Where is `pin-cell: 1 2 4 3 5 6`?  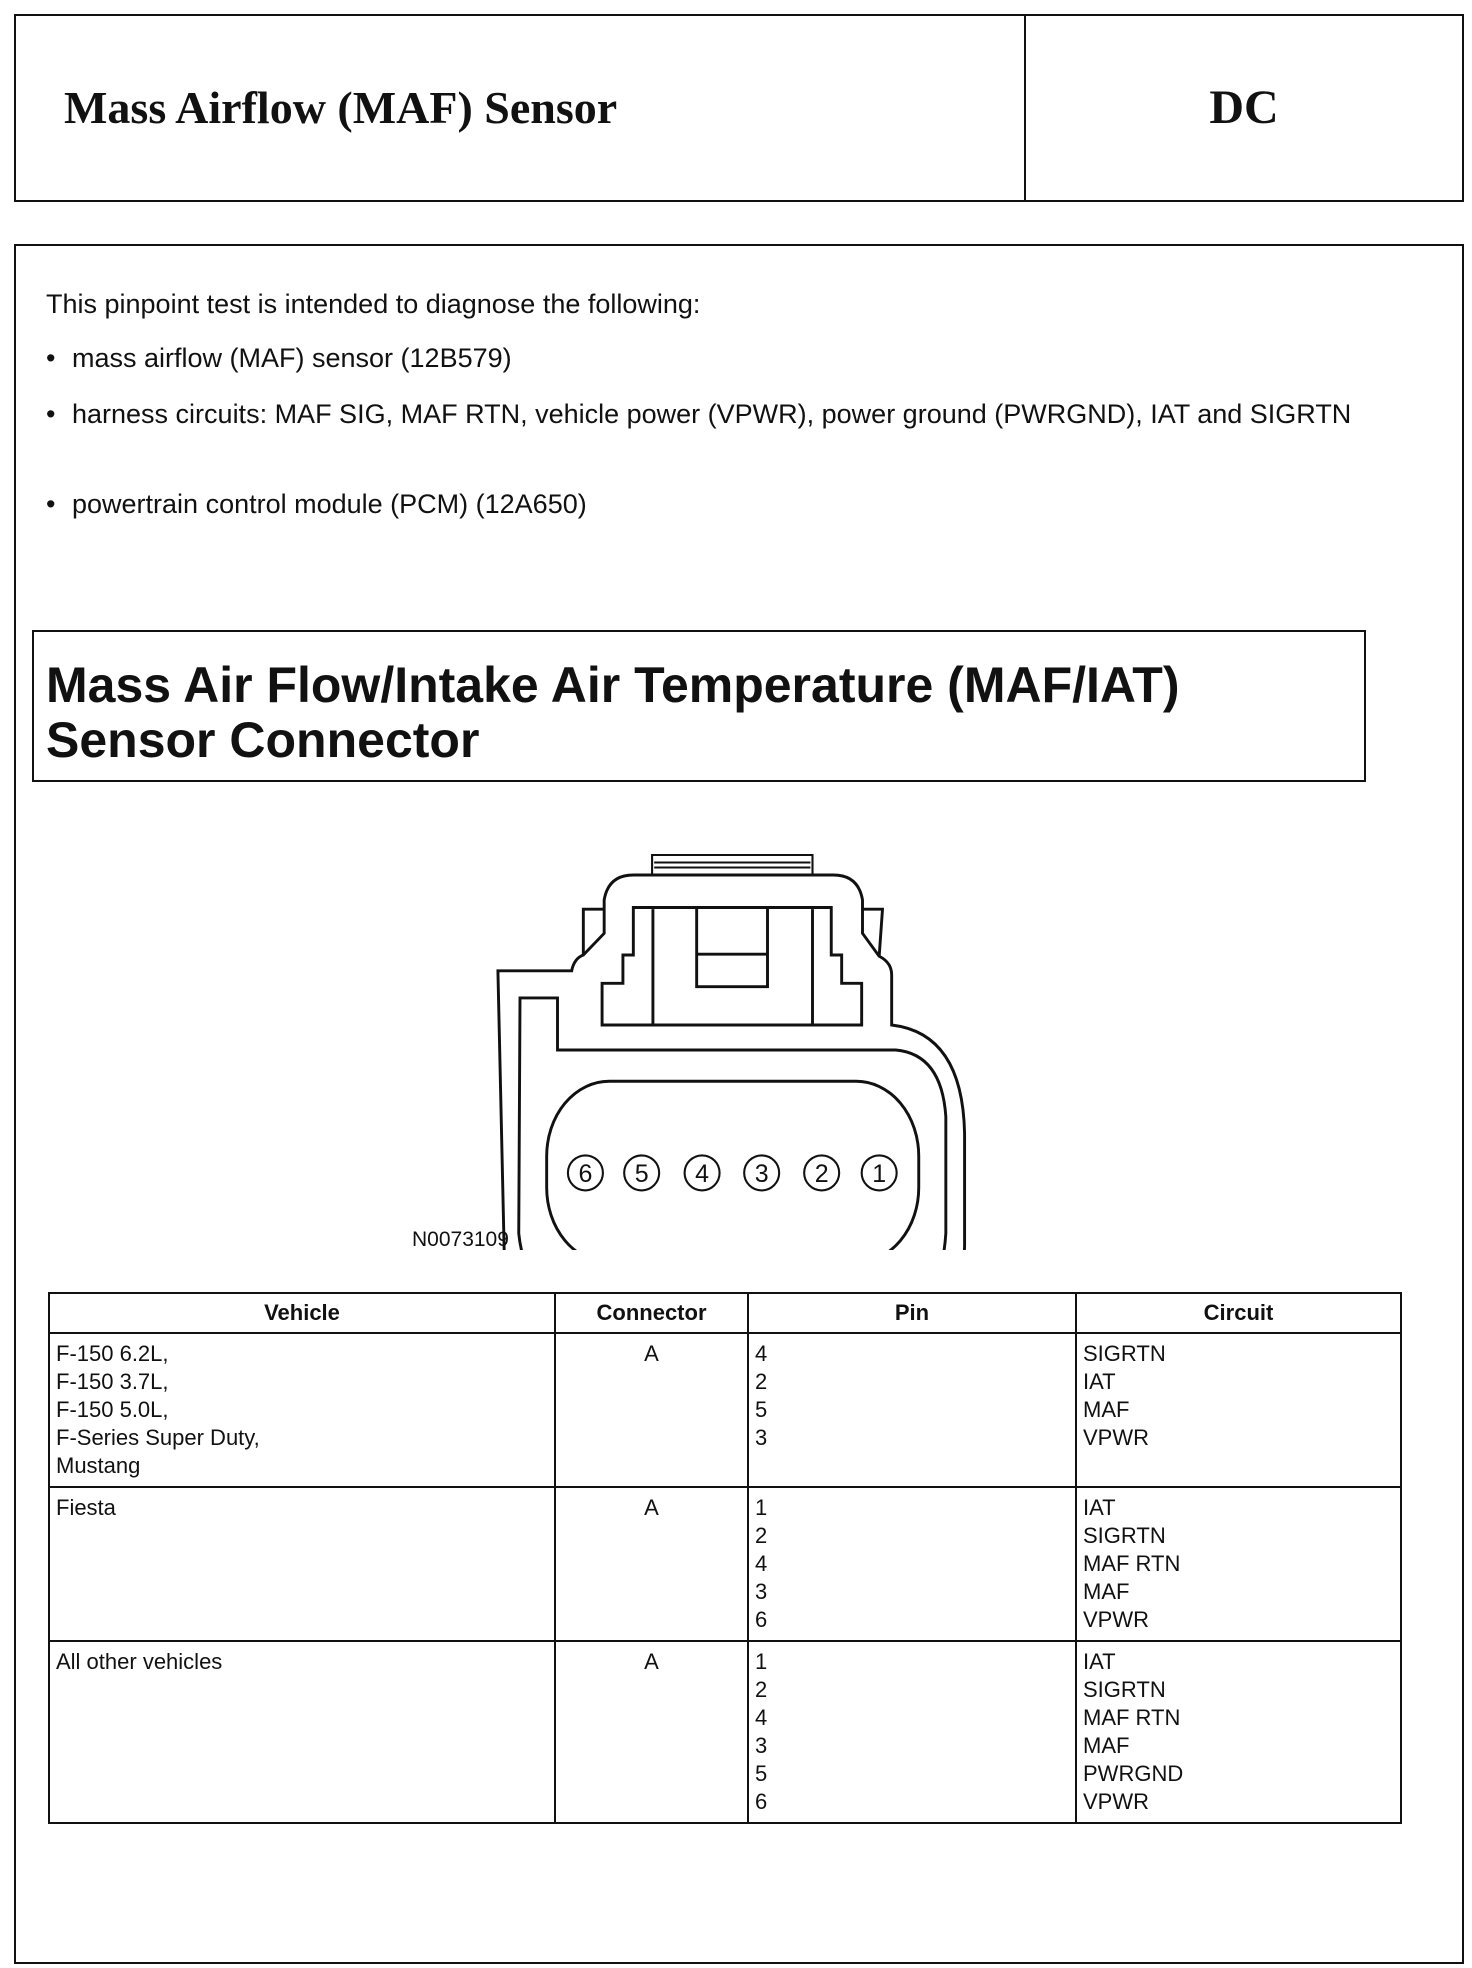
pin-cell: 1 2 4 3 5 6 is located at coordinates (912, 1732).